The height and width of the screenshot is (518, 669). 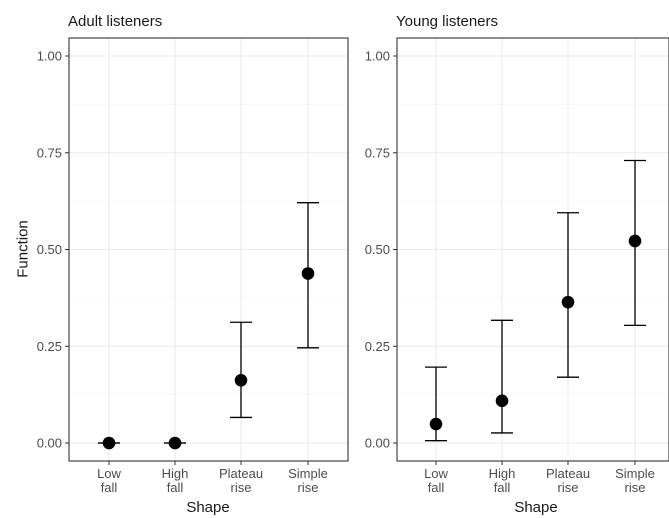 I want to click on y-tick-label-adult: 0.25, so click(x=49, y=346).